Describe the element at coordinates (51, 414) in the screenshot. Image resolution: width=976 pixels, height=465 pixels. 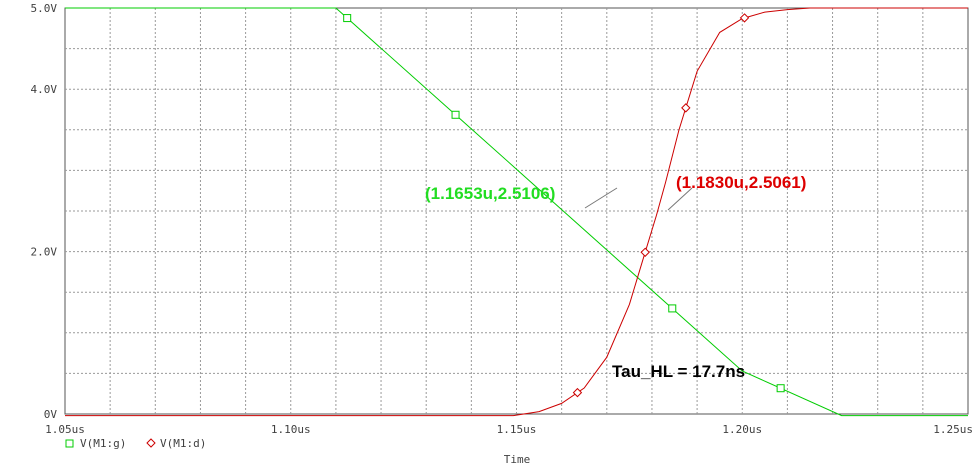
I see `y-tick-label: 0V` at that location.